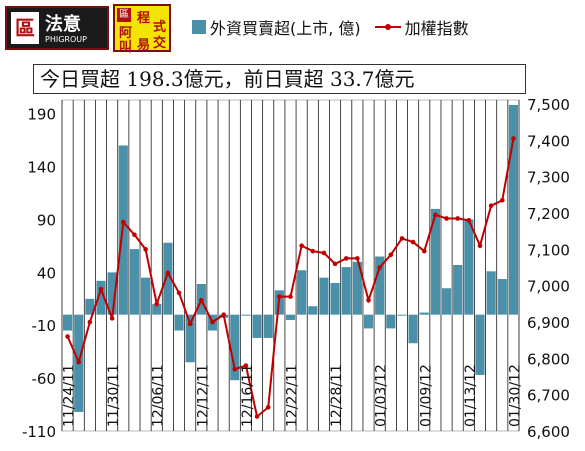 This screenshot has height=451, width=585. I want to click on y-right-tick-label: 6,900, so click(548, 323).